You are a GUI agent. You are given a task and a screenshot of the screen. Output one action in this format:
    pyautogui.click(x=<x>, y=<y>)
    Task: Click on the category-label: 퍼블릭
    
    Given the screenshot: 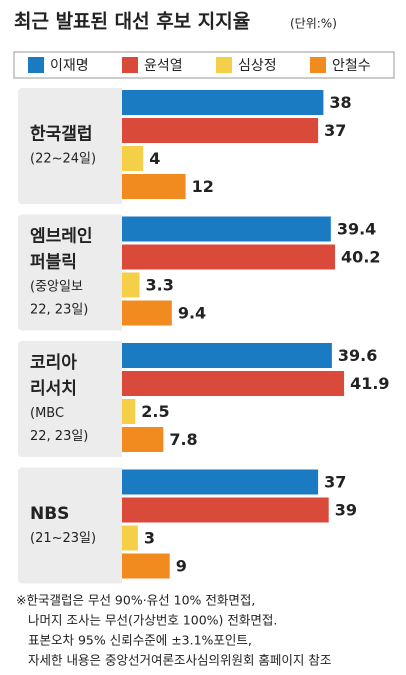 What is the action you would take?
    pyautogui.click(x=53, y=263)
    